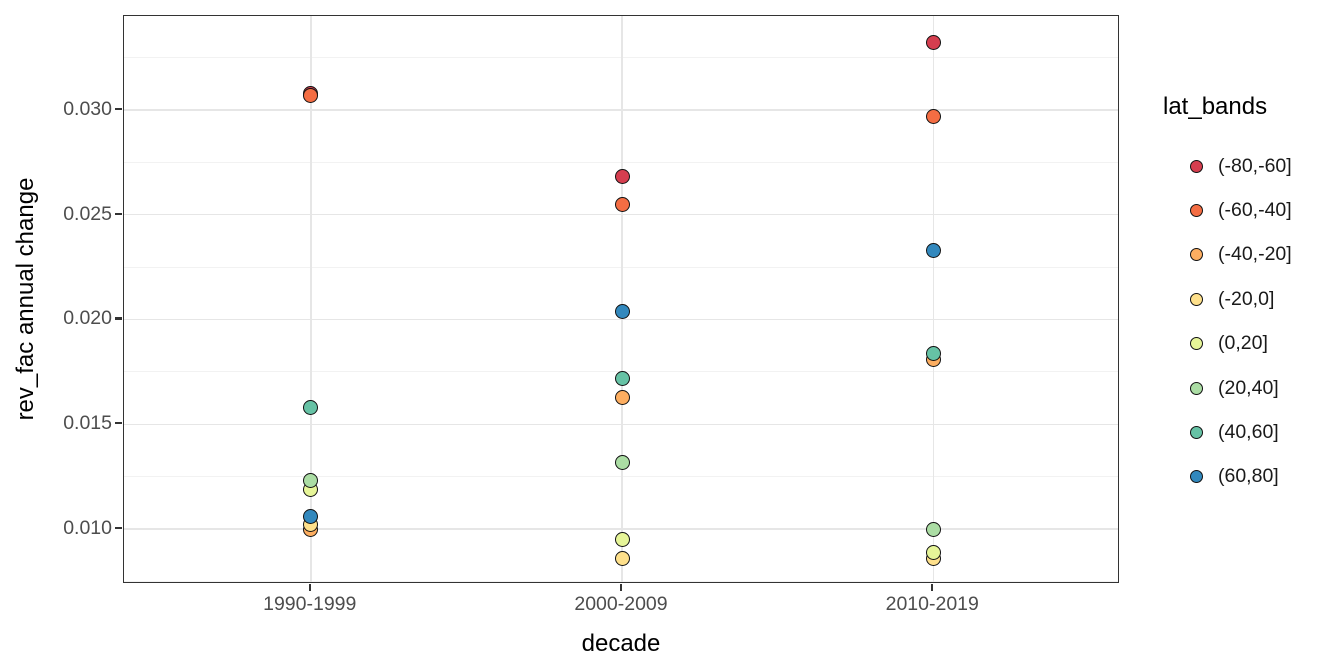  I want to click on y-tick-label: 0.010, so click(87, 528).